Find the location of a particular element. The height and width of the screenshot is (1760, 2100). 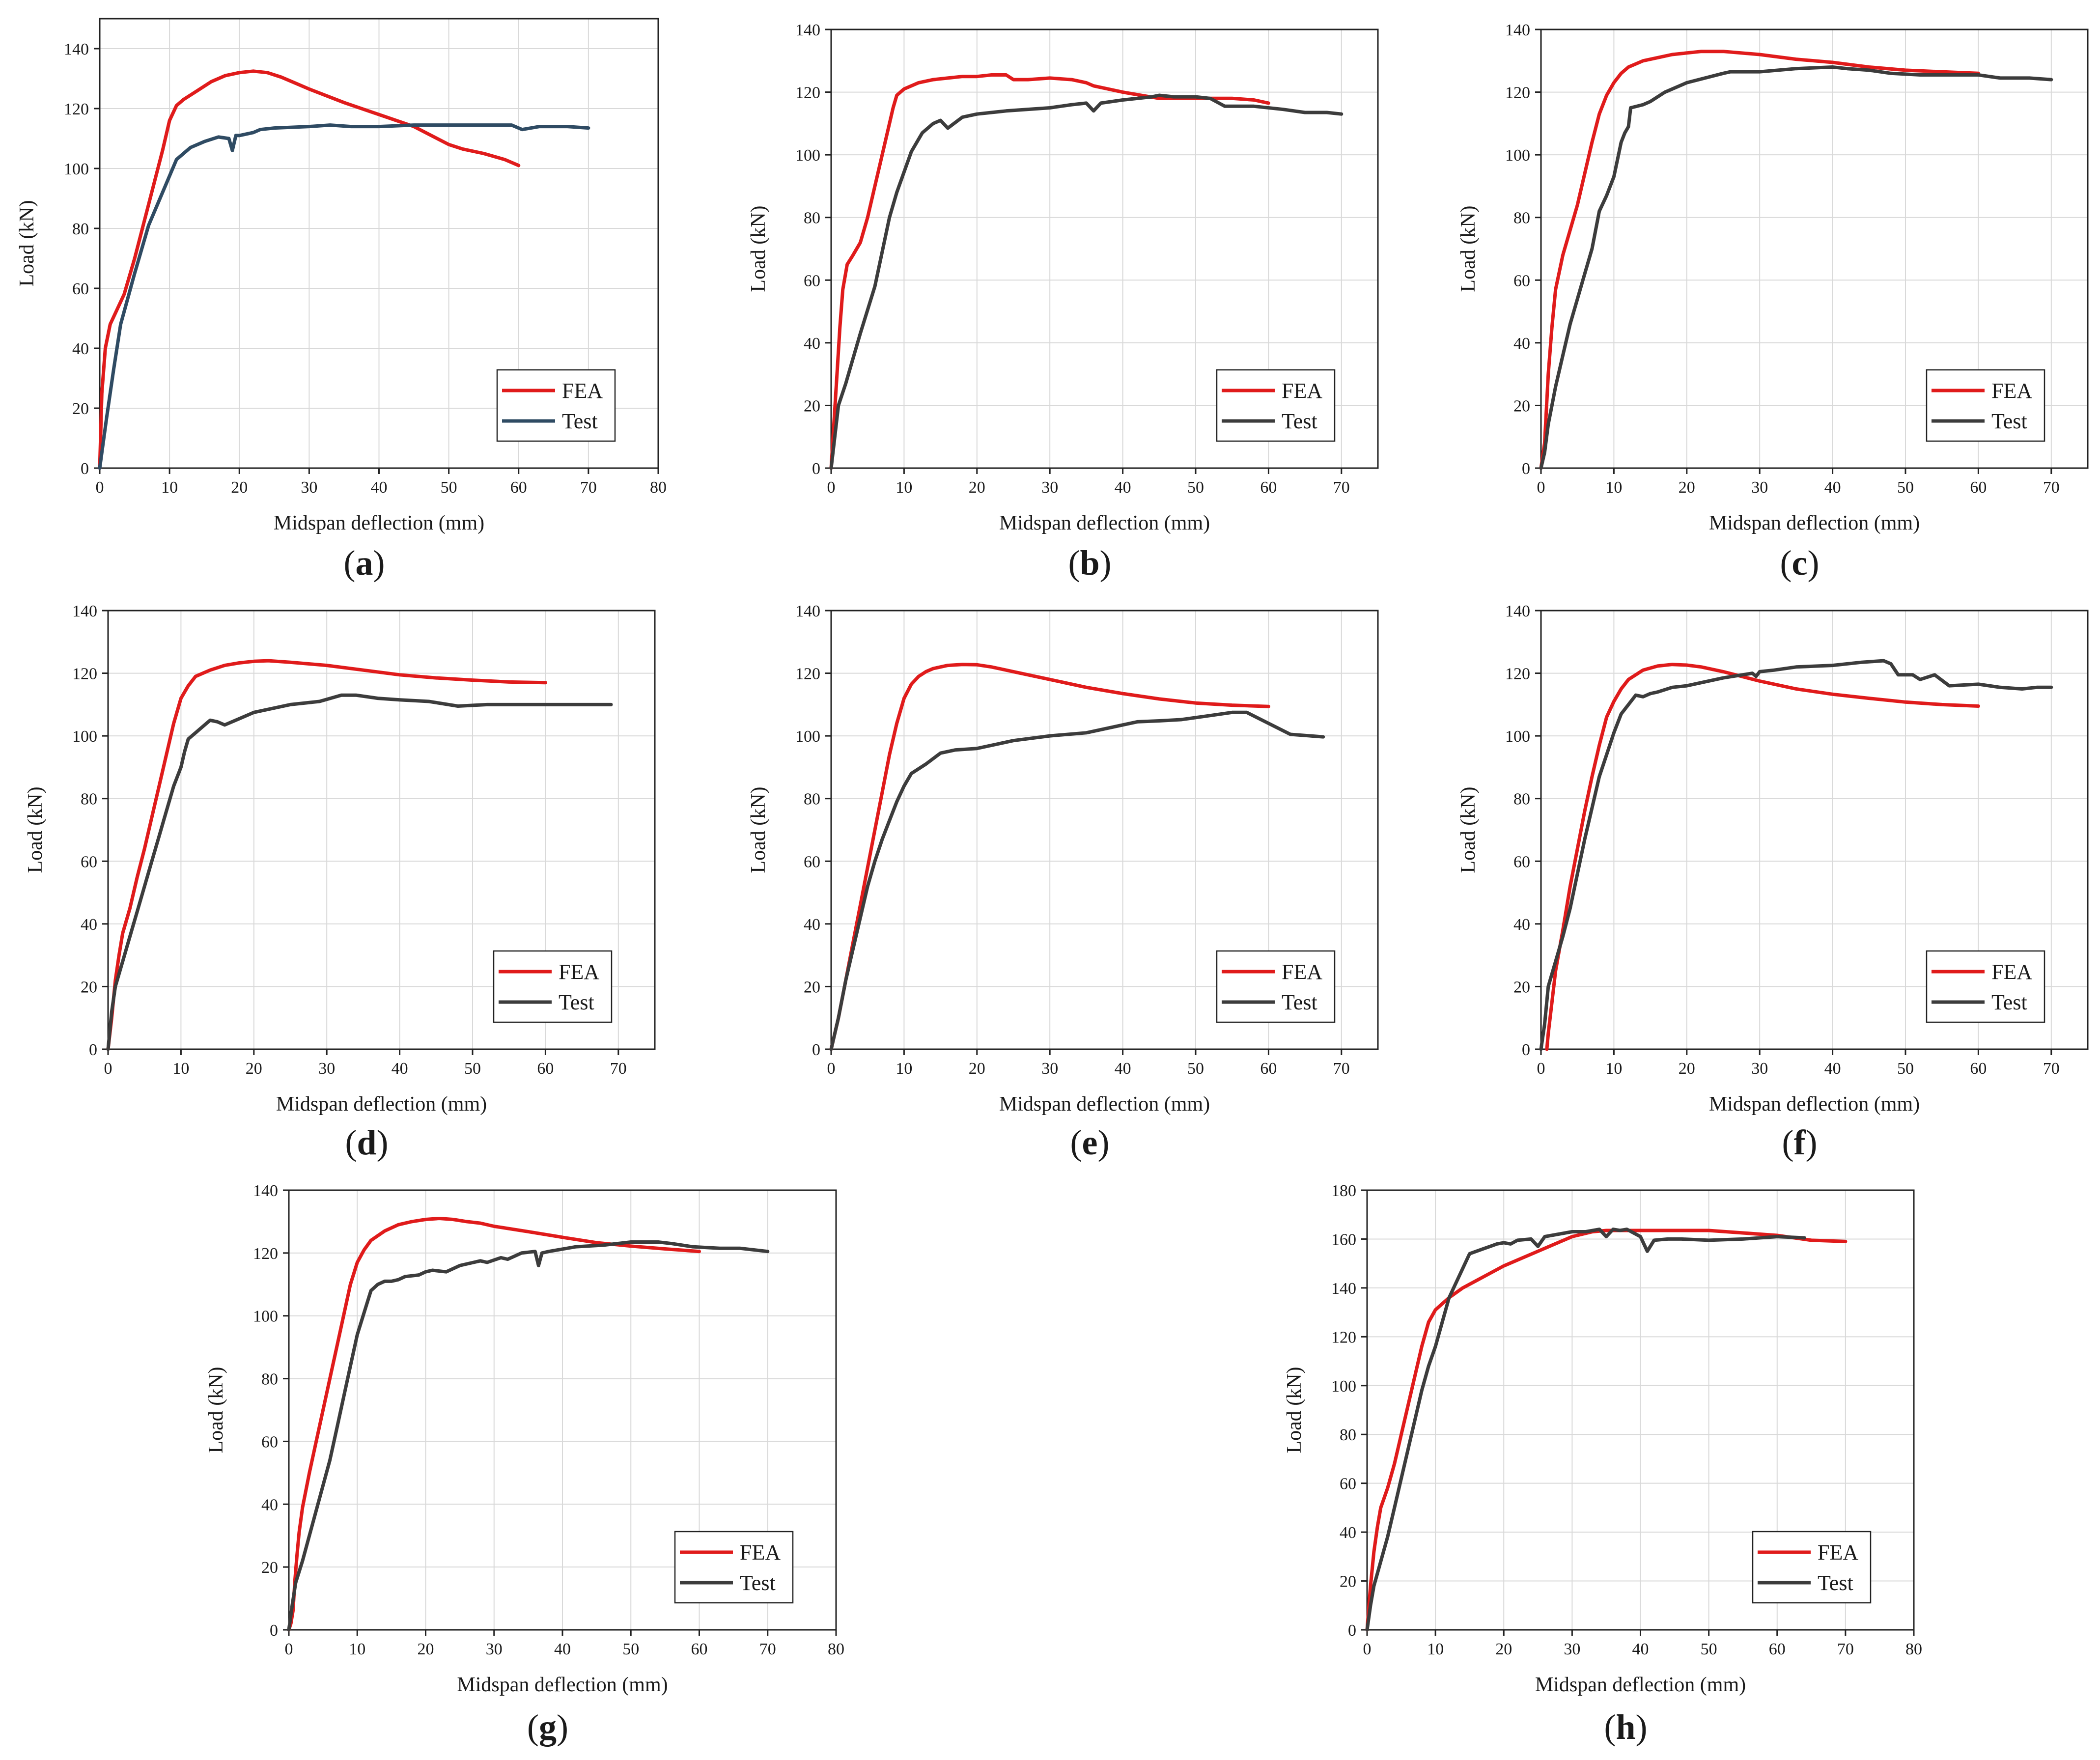

chart-h-xtick-label-80: 80 is located at coordinates (1913, 1649).